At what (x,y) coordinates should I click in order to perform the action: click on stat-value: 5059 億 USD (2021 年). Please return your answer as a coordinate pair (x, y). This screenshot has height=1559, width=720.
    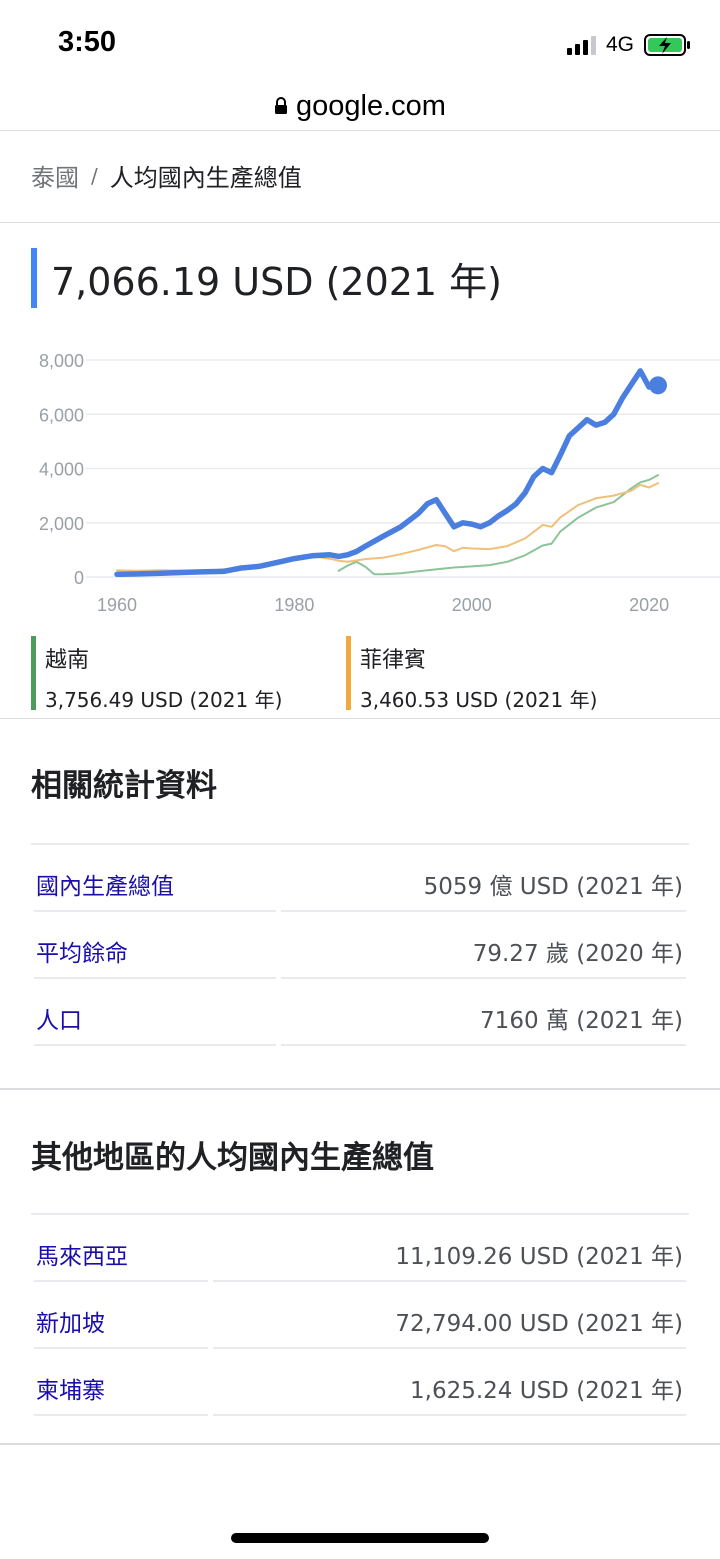
    Looking at the image, I should click on (553, 887).